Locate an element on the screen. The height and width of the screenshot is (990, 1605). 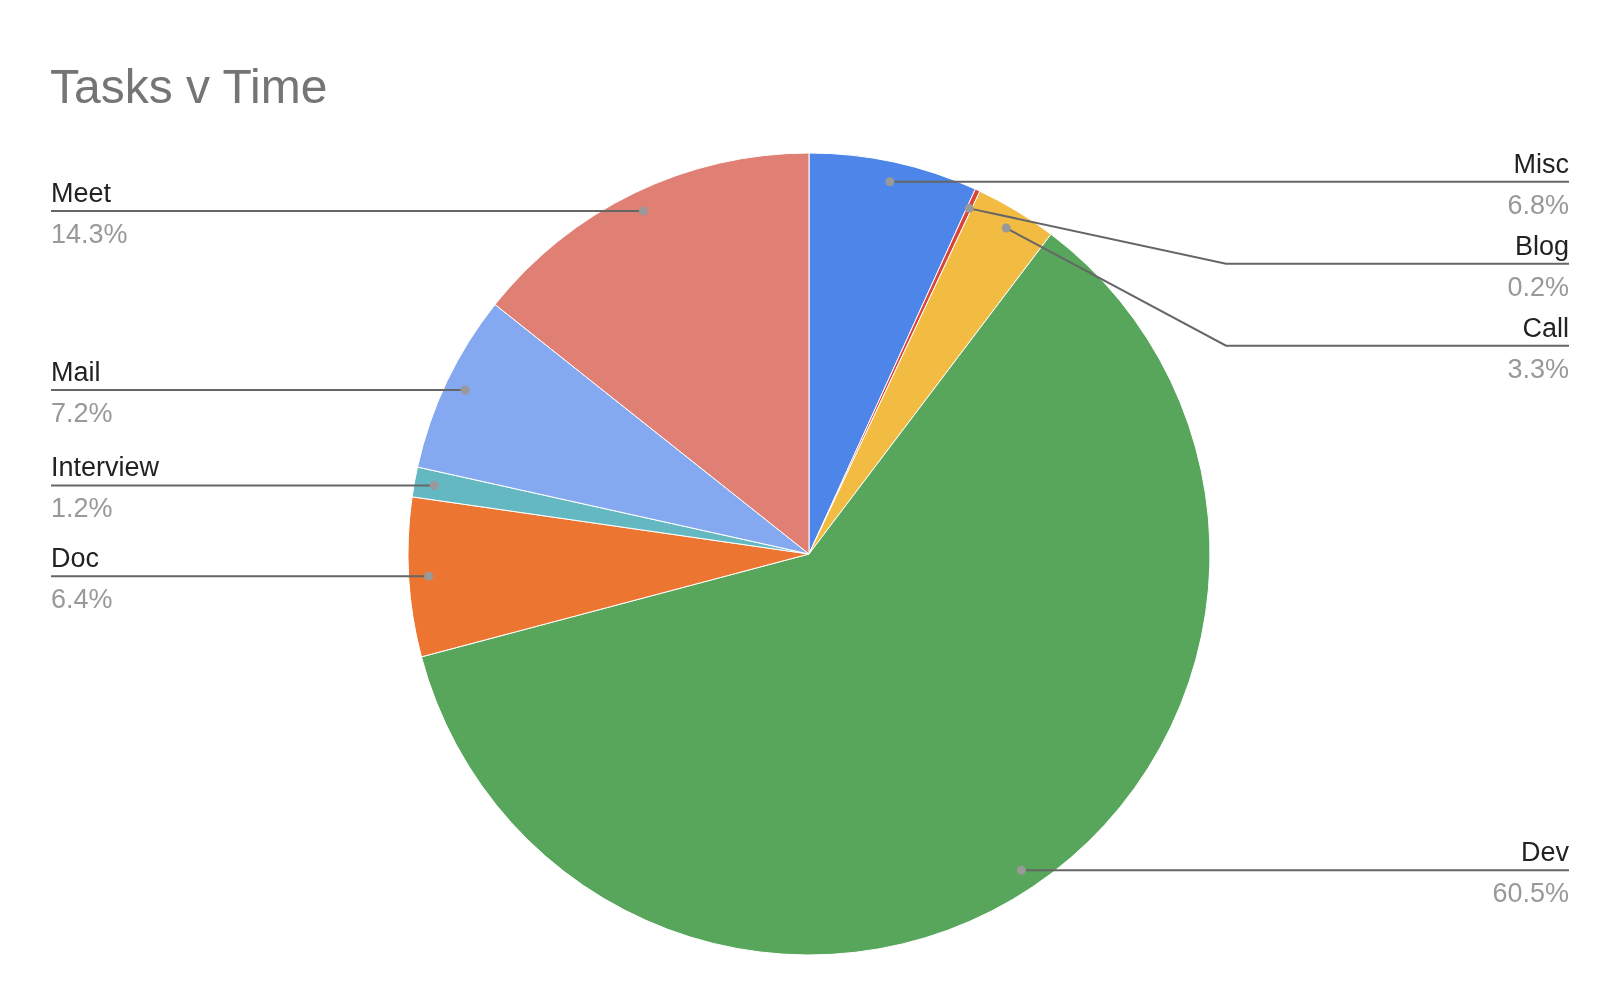
chart-title: Tasks v Time is located at coordinates (189, 86).